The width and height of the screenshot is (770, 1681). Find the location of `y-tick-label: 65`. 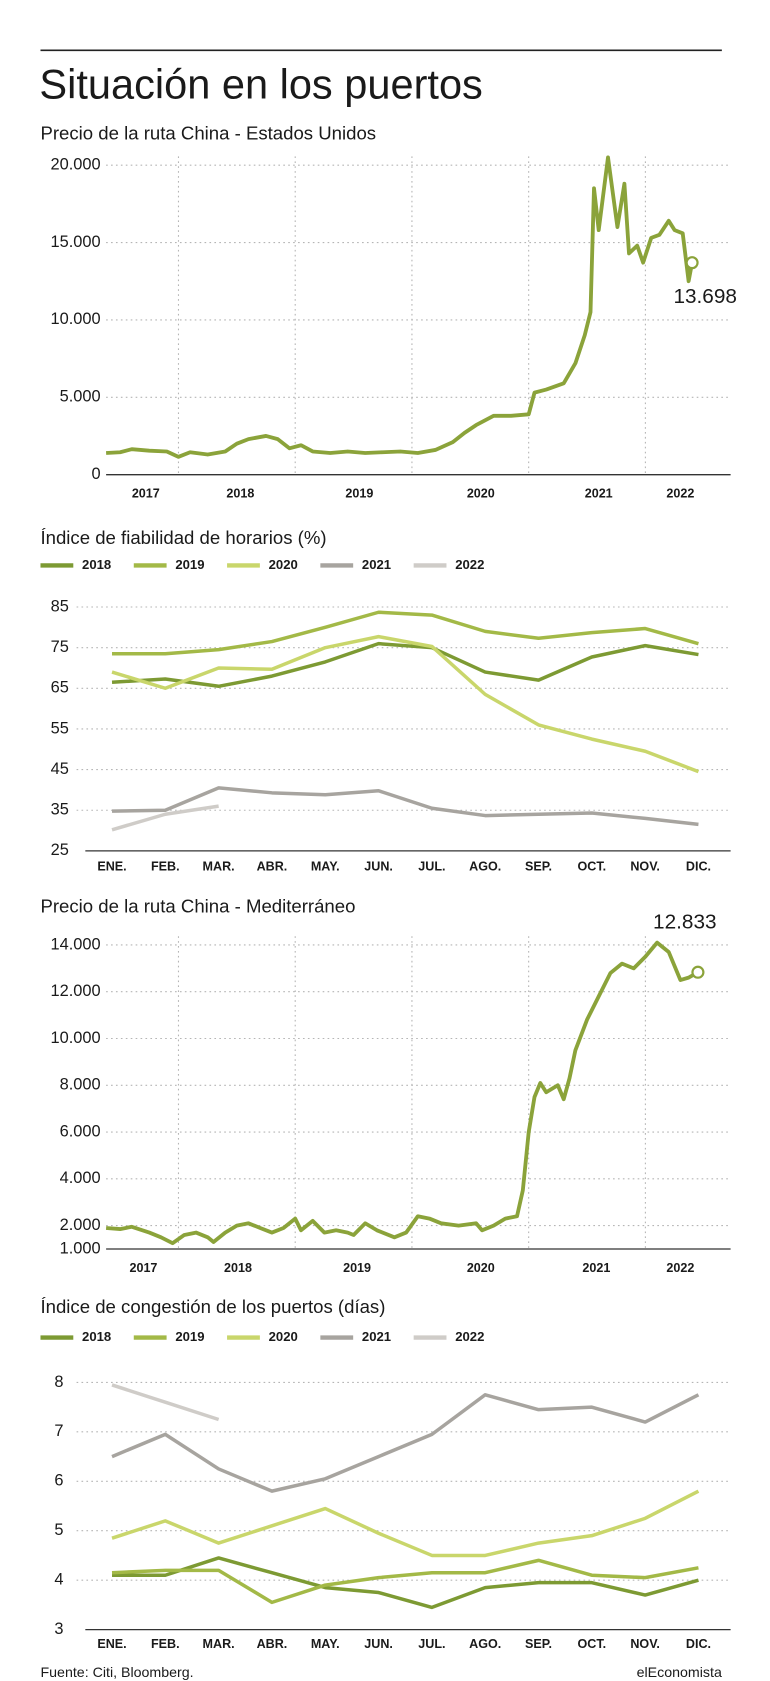

y-tick-label: 65 is located at coordinates (60, 688).